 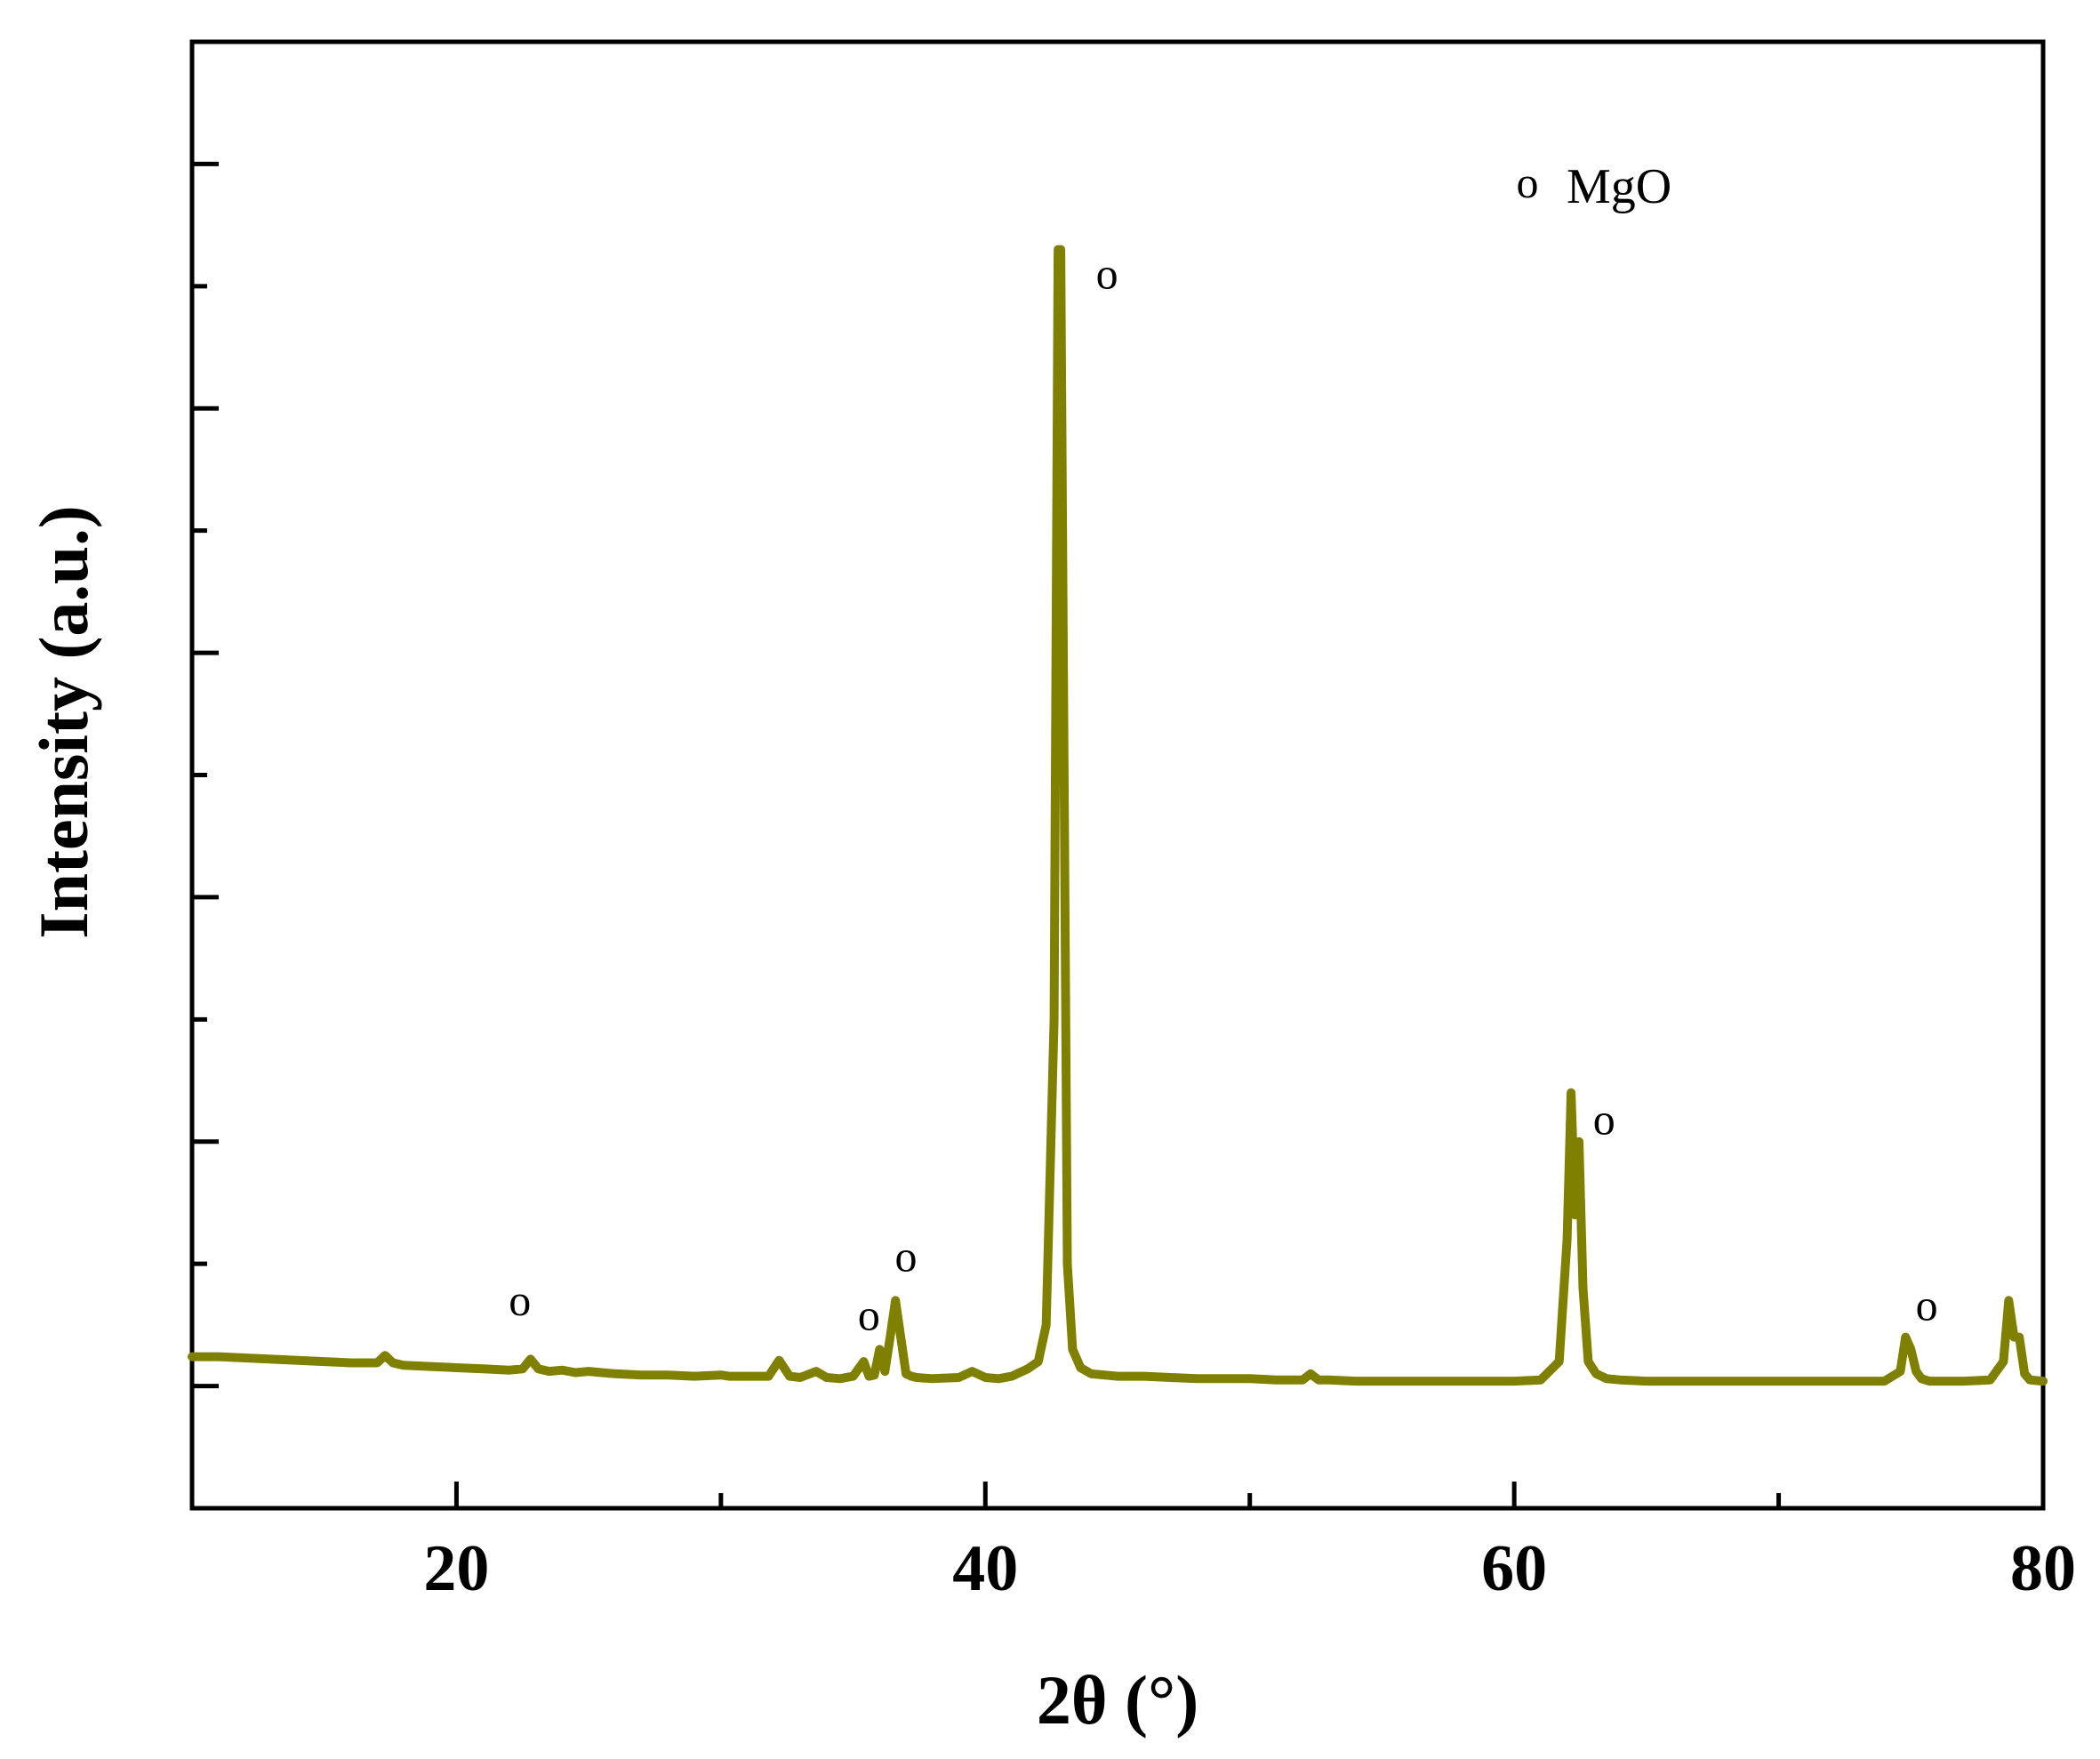 I want to click on x-tick-labels: 20 40 60 80, so click(x=1249, y=1569).